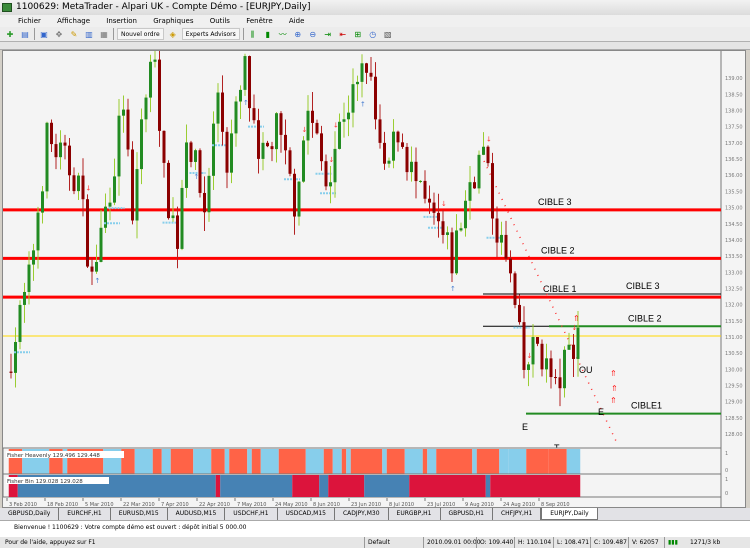 The width and height of the screenshot is (750, 548). I want to click on indicator-label-bg, so click(57, 480).